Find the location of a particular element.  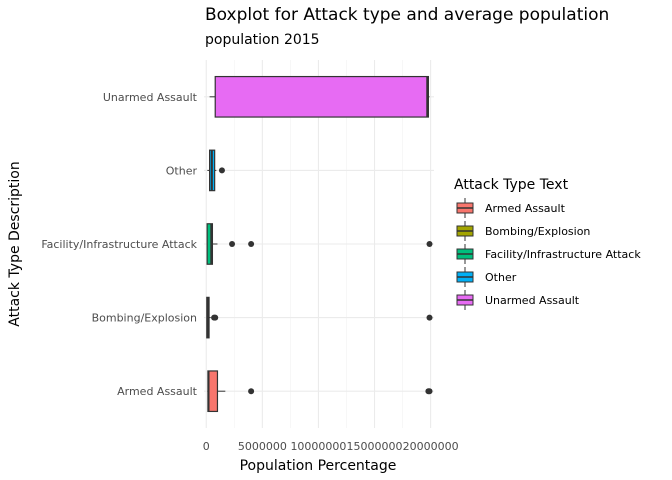

box-bombing-explosion is located at coordinates (319, 317).